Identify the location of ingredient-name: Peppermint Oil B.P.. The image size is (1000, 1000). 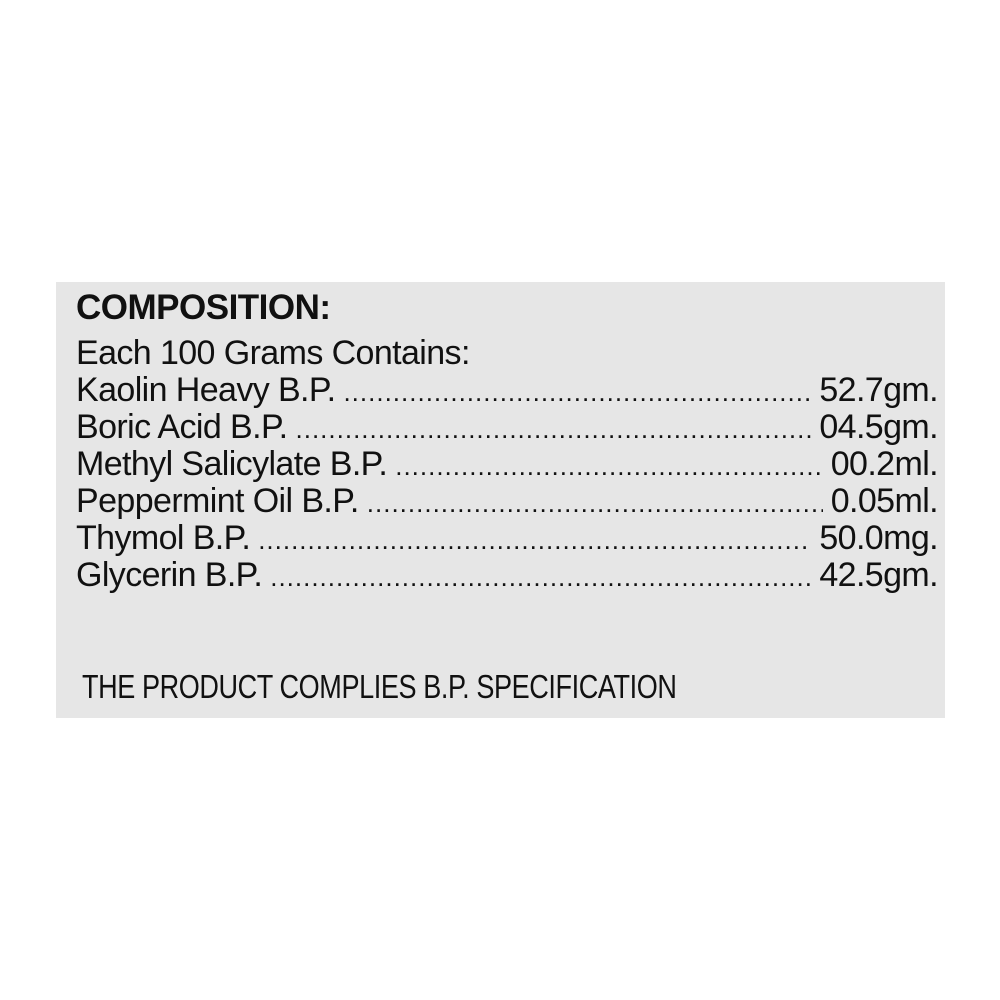
(217, 501).